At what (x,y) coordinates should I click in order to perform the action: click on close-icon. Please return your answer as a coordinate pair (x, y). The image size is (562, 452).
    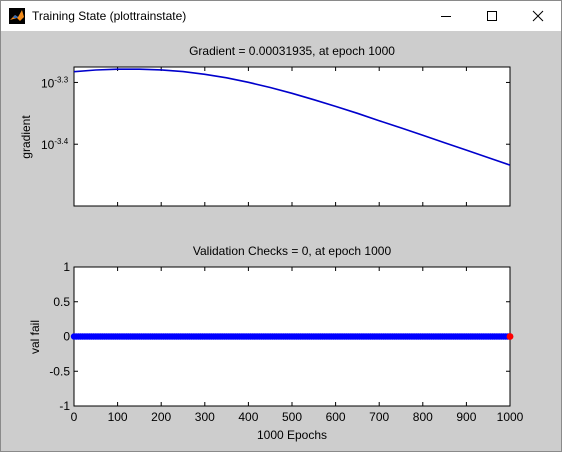
    Looking at the image, I should click on (538, 16).